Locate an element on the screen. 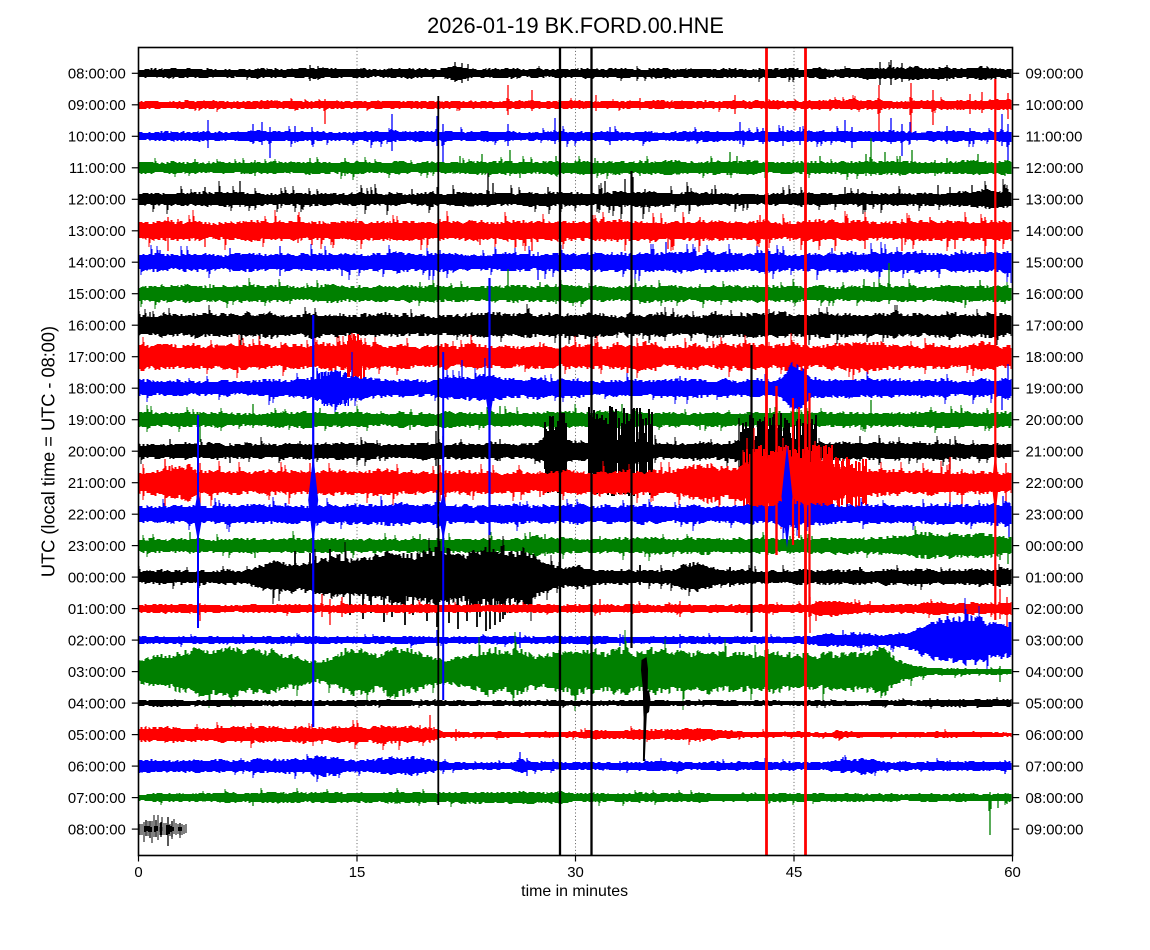 The width and height of the screenshot is (1150, 950). svg-text: 30 is located at coordinates (575, 873).